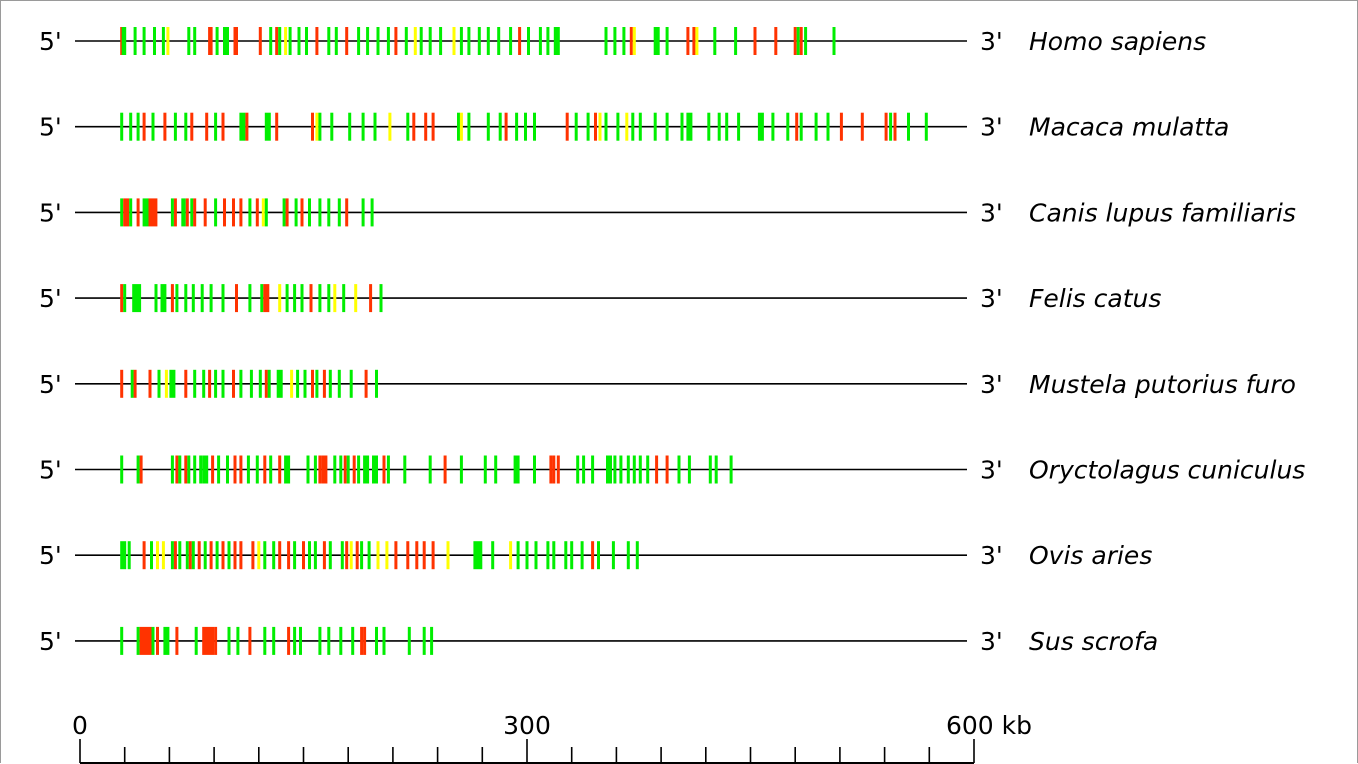 Image resolution: width=1358 pixels, height=764 pixels. What do you see at coordinates (1117, 41) in the screenshot?
I see `species-label: Homo sapiens` at bounding box center [1117, 41].